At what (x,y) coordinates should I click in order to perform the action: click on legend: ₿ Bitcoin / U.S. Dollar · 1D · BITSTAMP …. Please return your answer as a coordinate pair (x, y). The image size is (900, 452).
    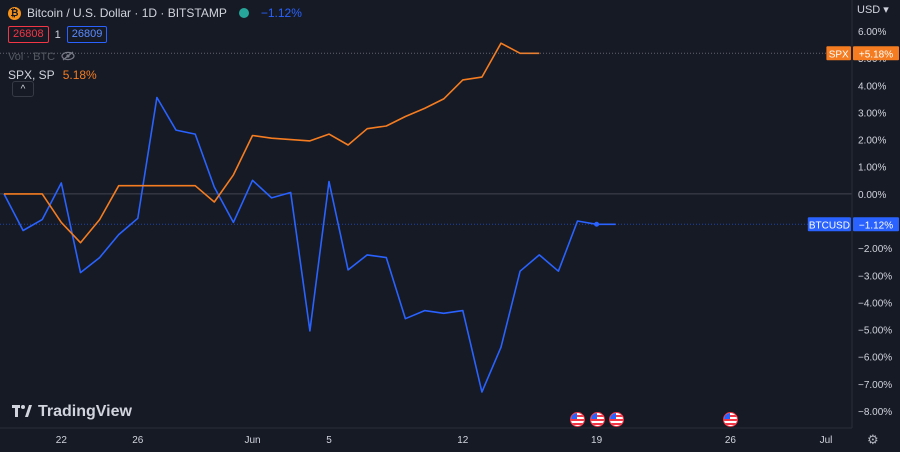
    Looking at the image, I should click on (155, 43).